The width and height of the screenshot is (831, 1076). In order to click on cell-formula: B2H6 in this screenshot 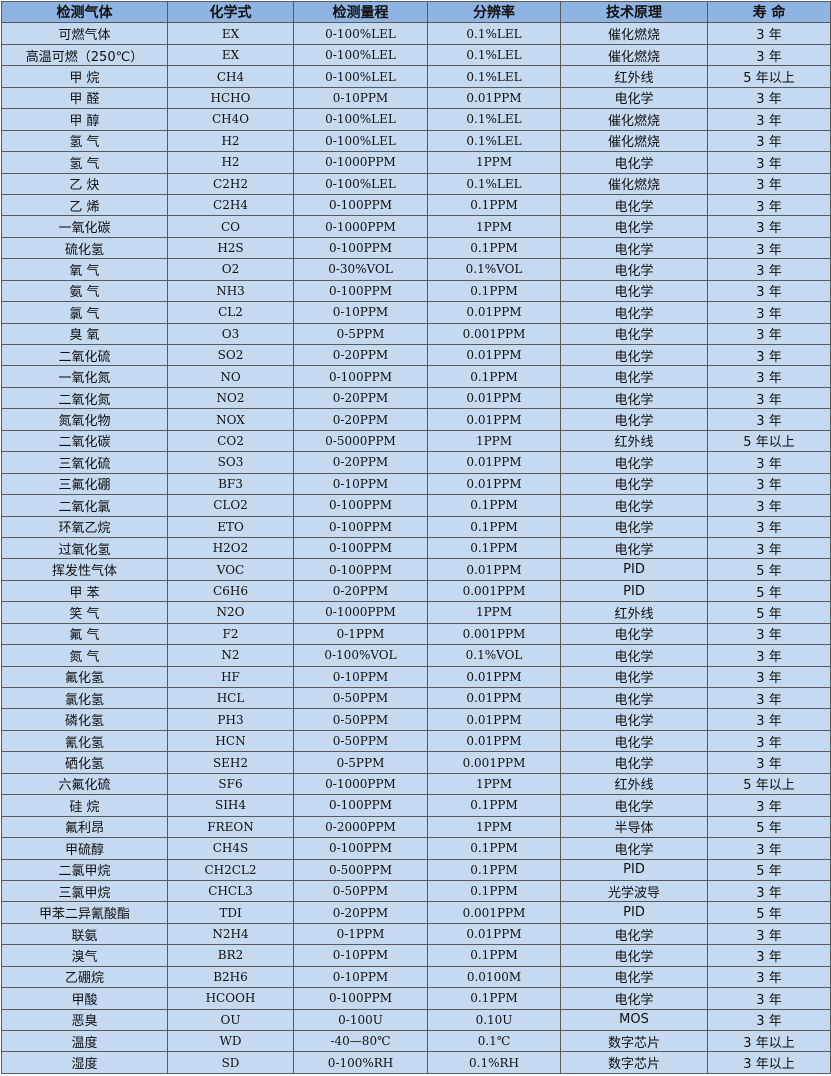, I will do `click(230, 977)`.